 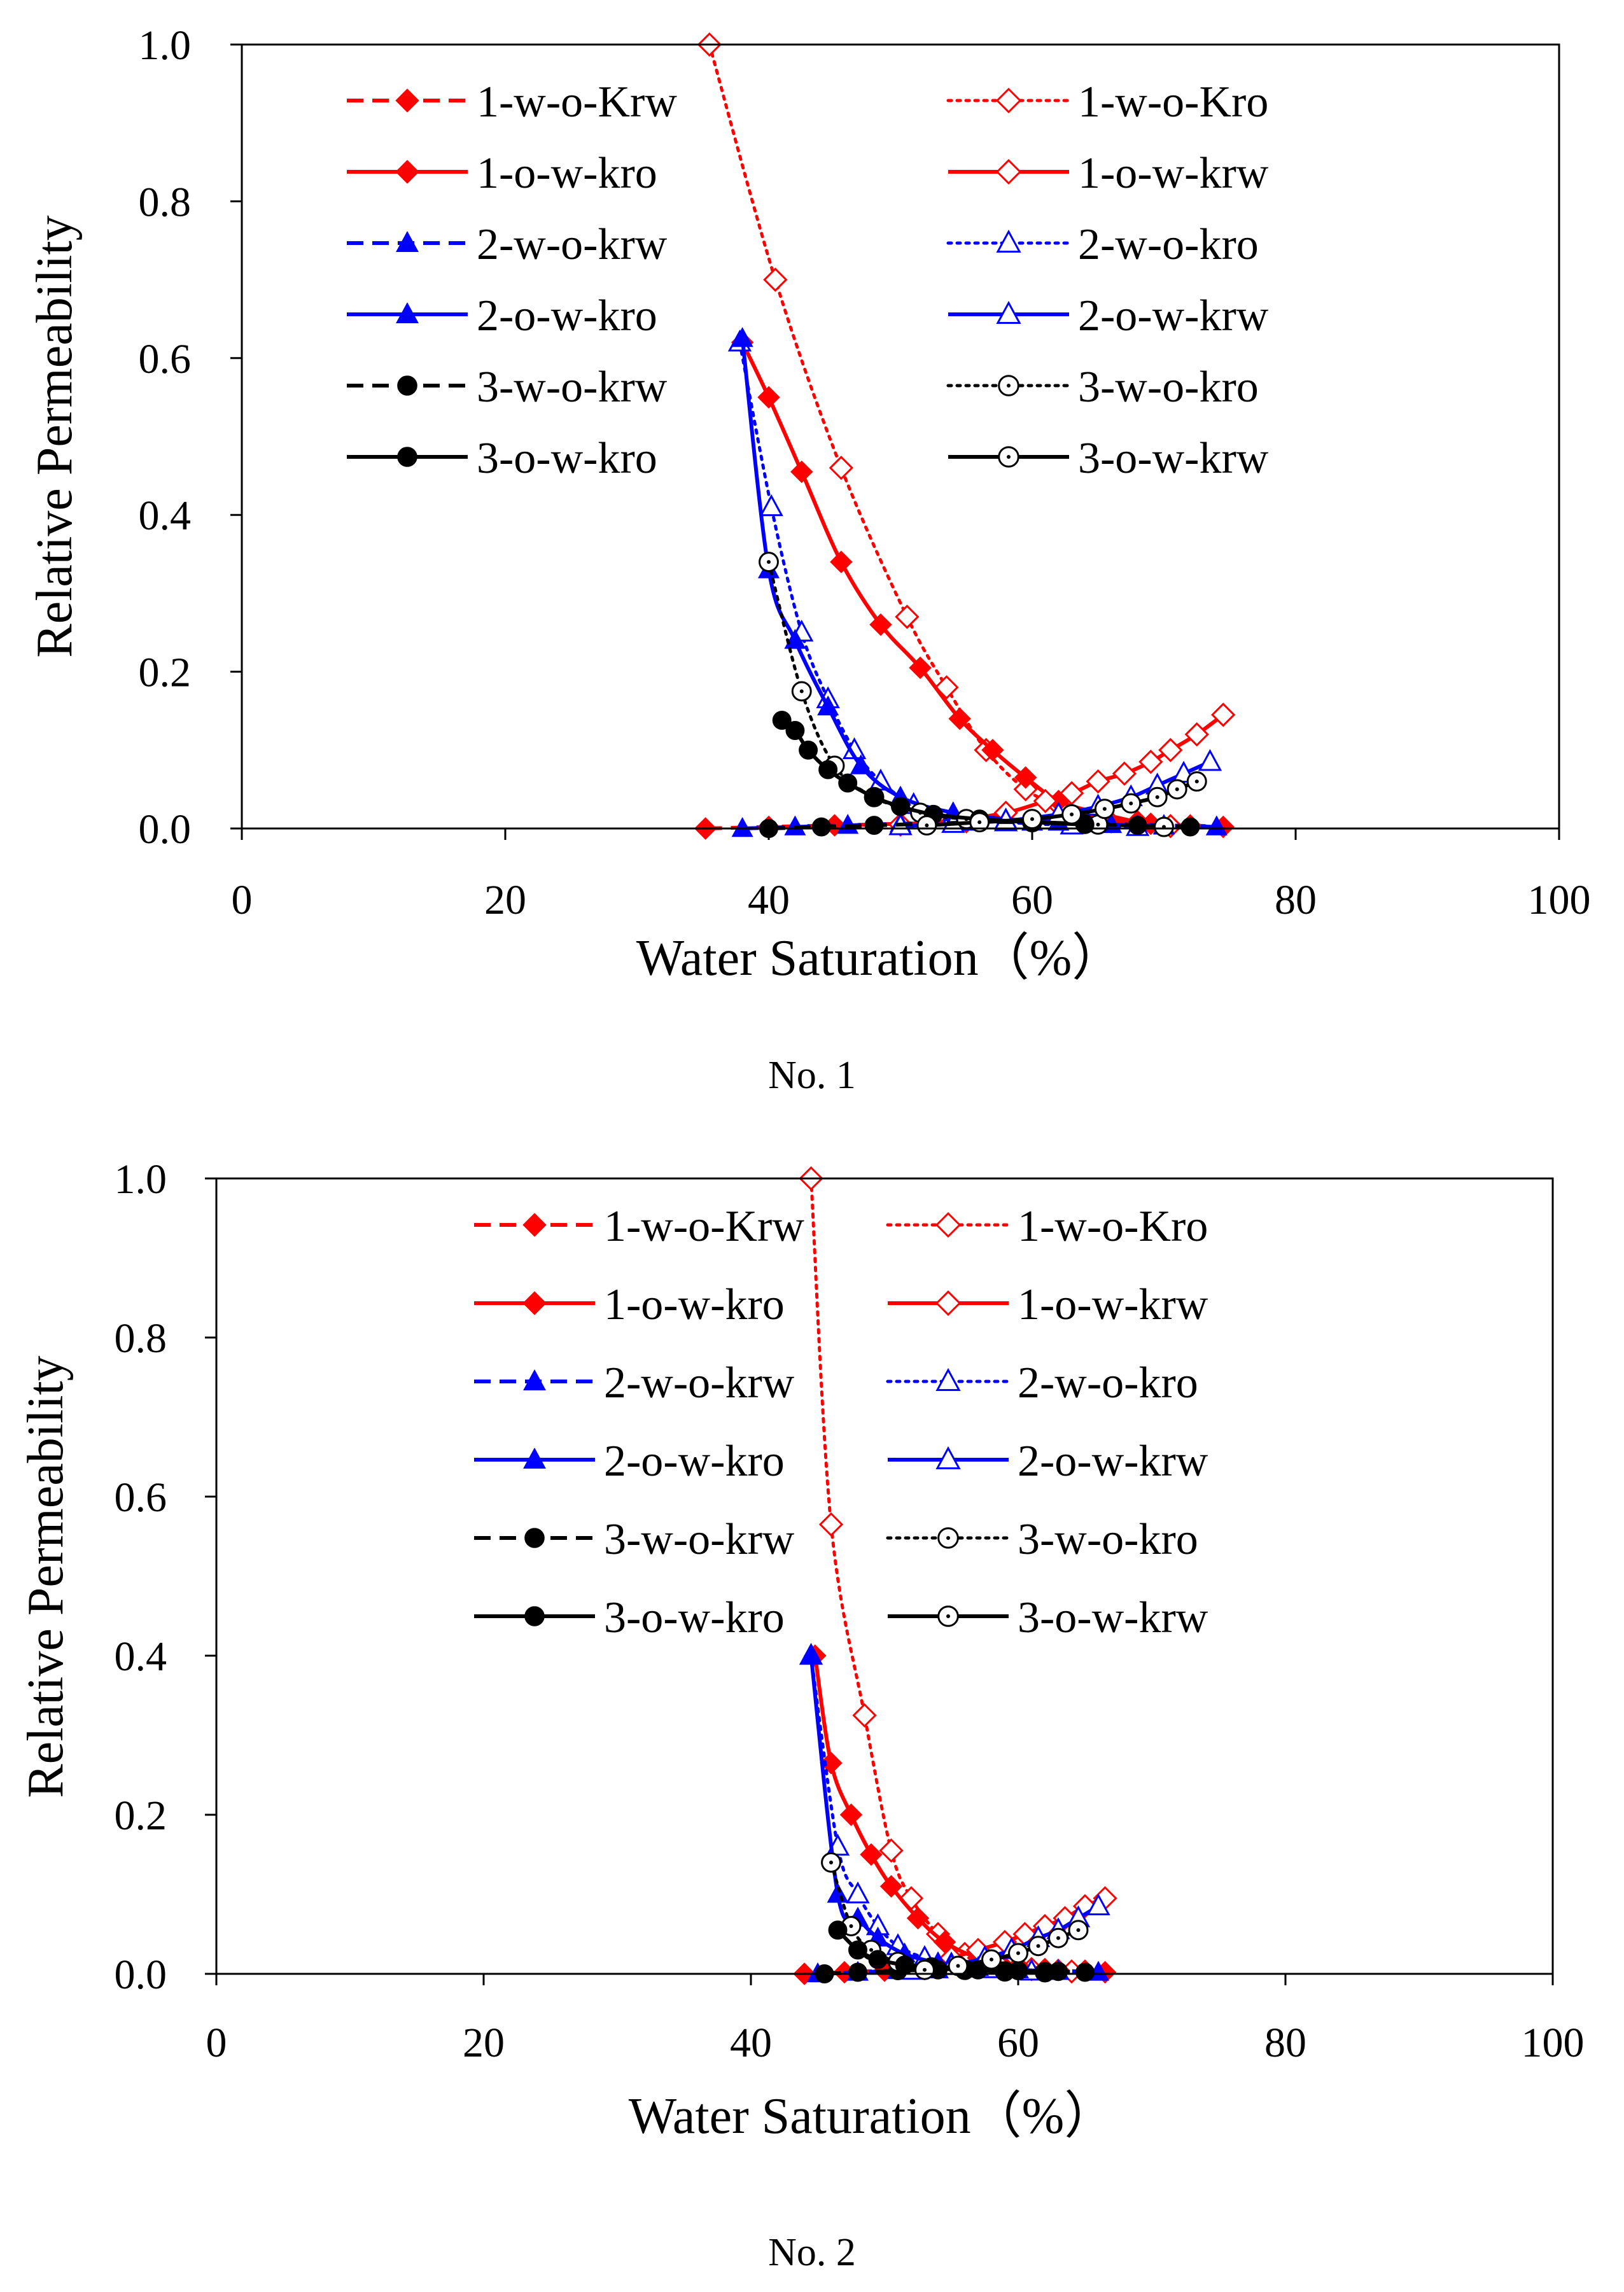 I want to click on chart-1-legend-entry-1-o-w-krw: 1-o-w-krw, so click(x=1108, y=173).